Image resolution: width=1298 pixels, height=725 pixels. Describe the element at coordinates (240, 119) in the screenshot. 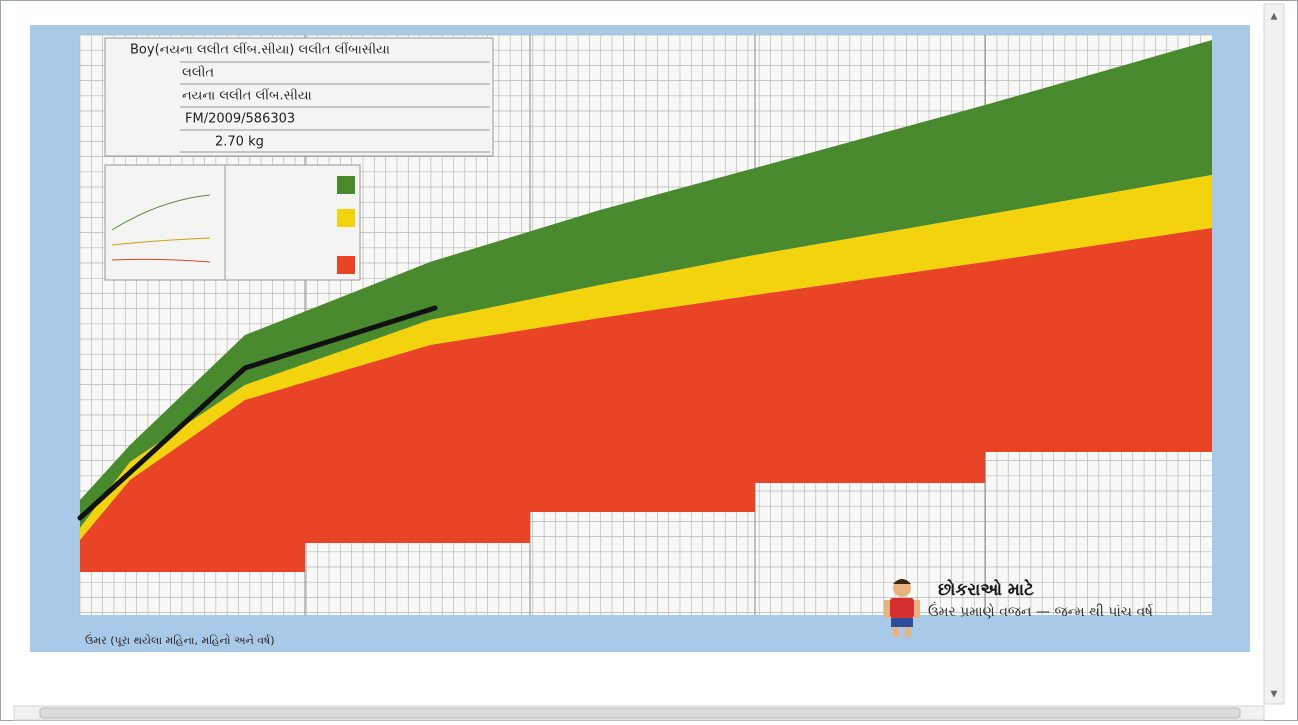

I see `registration: FM/2009/586303` at that location.